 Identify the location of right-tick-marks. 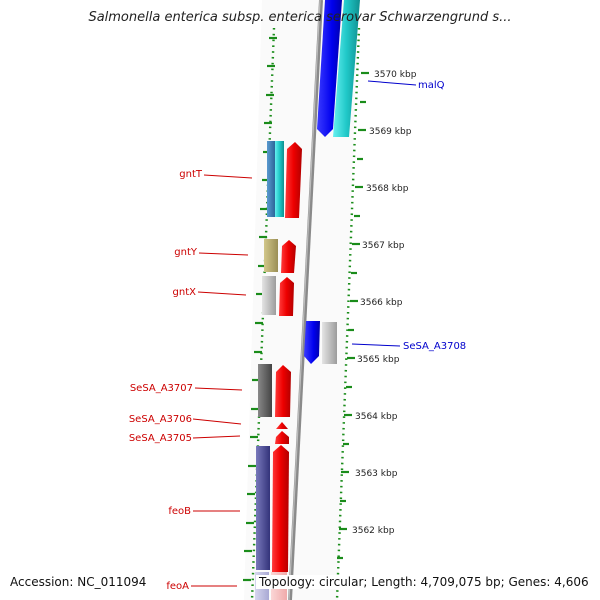
(353, 315).